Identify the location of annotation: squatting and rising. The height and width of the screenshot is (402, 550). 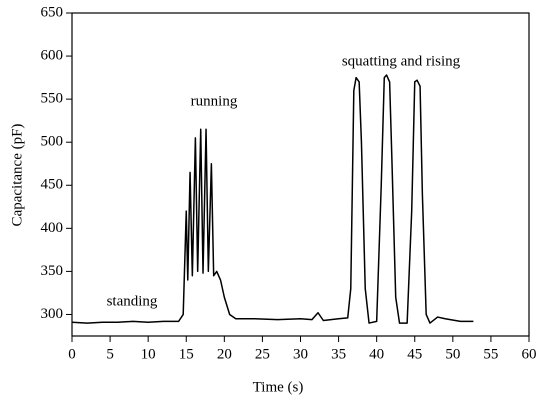
(401, 61).